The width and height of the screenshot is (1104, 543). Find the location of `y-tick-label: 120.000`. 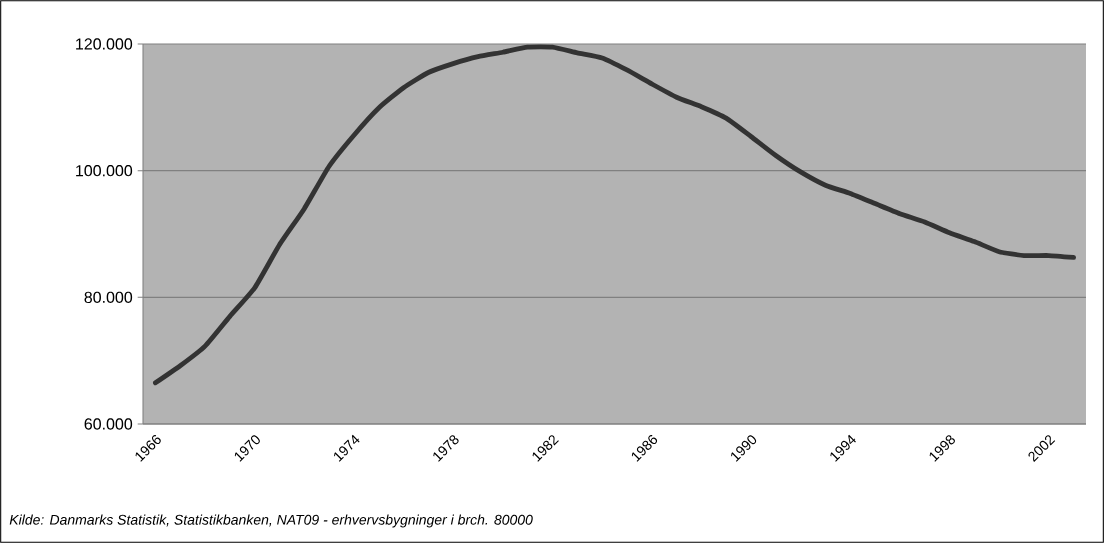

y-tick-label: 120.000 is located at coordinates (104, 44).